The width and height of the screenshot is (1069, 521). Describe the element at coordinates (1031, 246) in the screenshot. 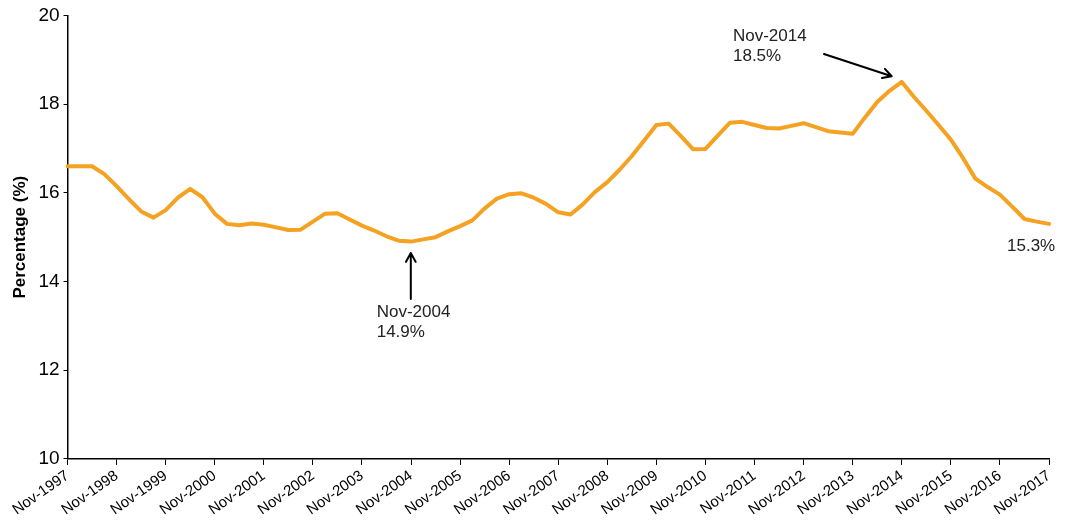

I see `annotation: 15.3%` at that location.